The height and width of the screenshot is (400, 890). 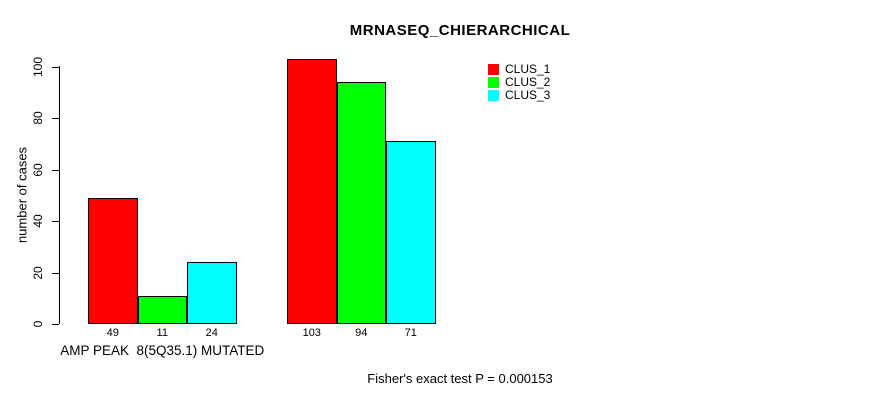 I want to click on legend-item-clus_2: CLUS_2, so click(x=519, y=82).